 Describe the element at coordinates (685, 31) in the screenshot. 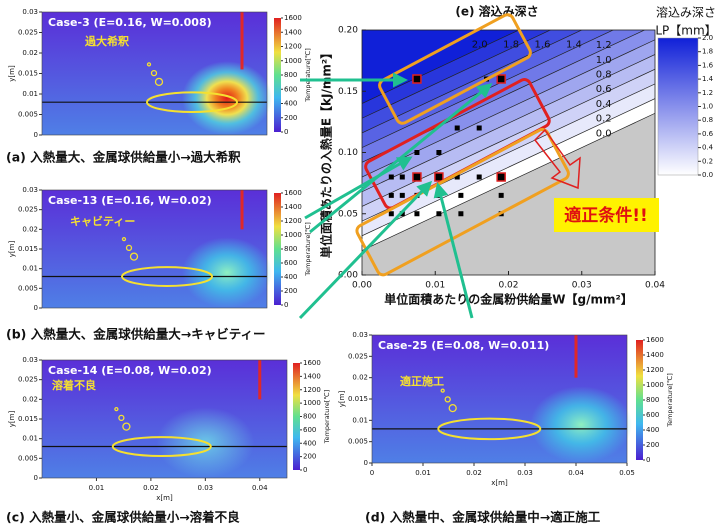

I see `colorbar-unit: LP【mm】` at that location.